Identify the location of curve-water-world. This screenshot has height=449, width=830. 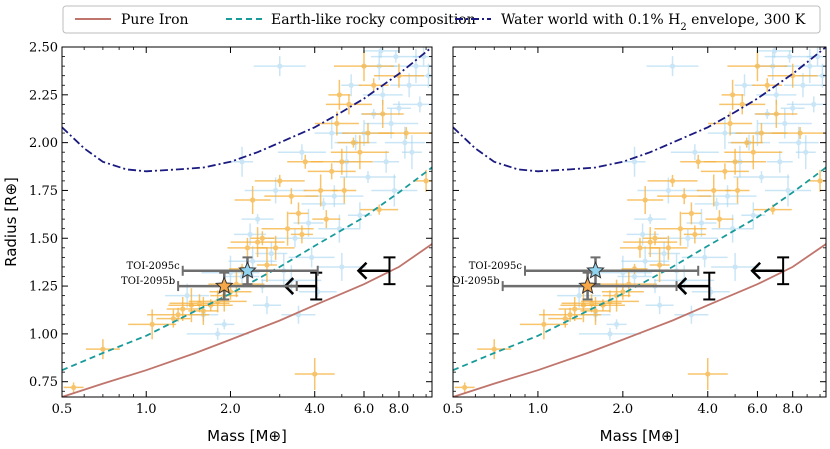
(247, 110).